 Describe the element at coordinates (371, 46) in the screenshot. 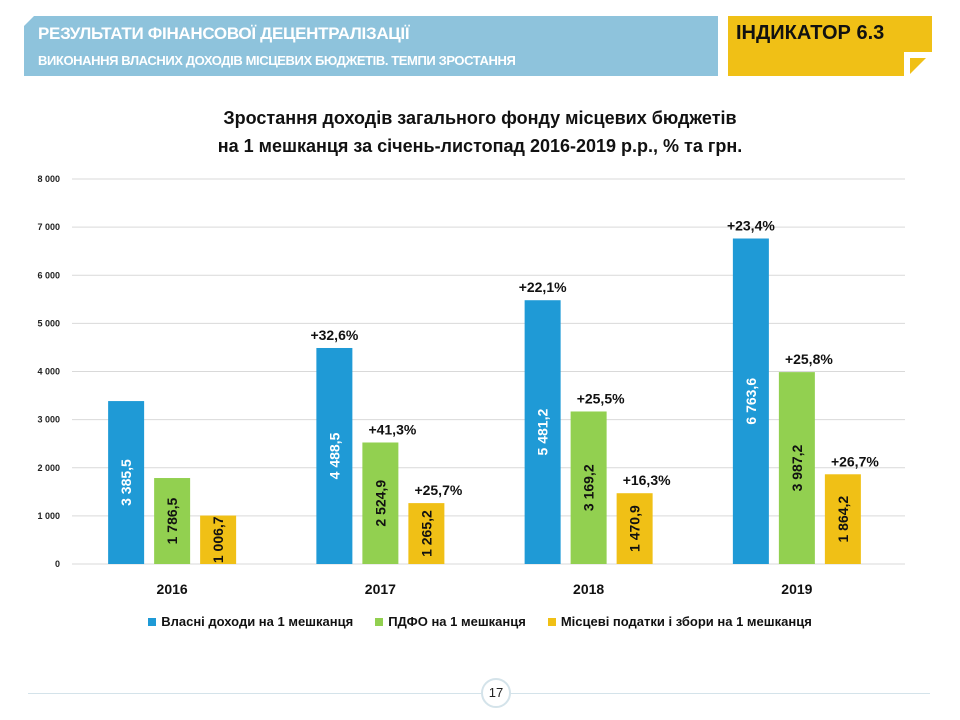

I see `header-banner` at that location.